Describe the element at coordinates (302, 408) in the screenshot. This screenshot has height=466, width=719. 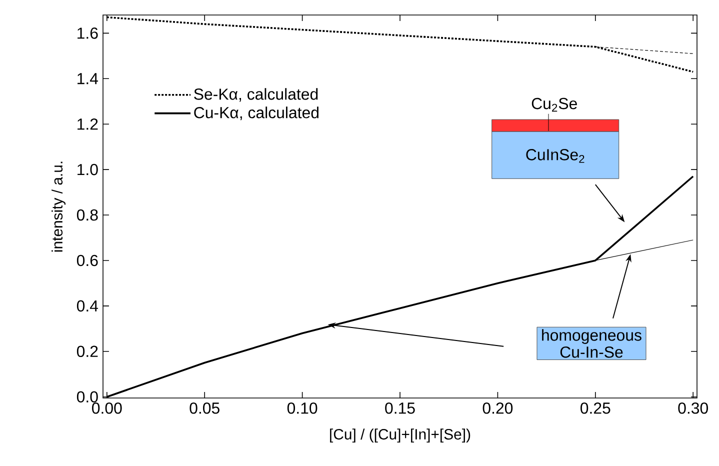
I see `x-tick-label: 0.10` at that location.